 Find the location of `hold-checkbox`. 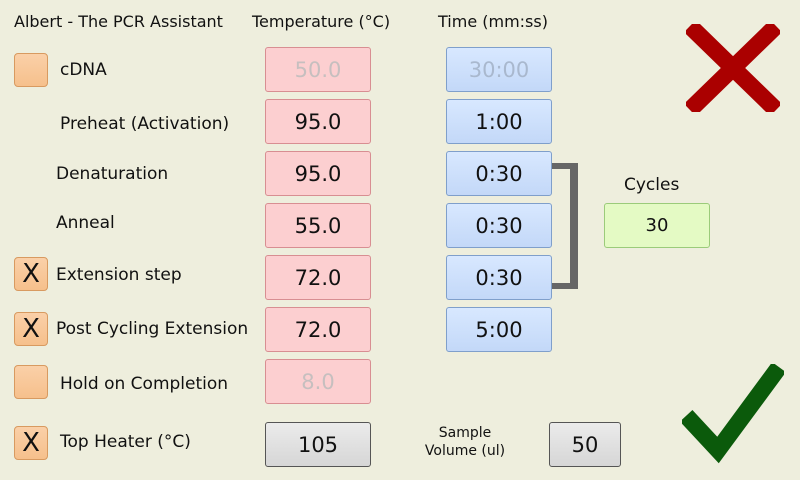

hold-checkbox is located at coordinates (31, 382).